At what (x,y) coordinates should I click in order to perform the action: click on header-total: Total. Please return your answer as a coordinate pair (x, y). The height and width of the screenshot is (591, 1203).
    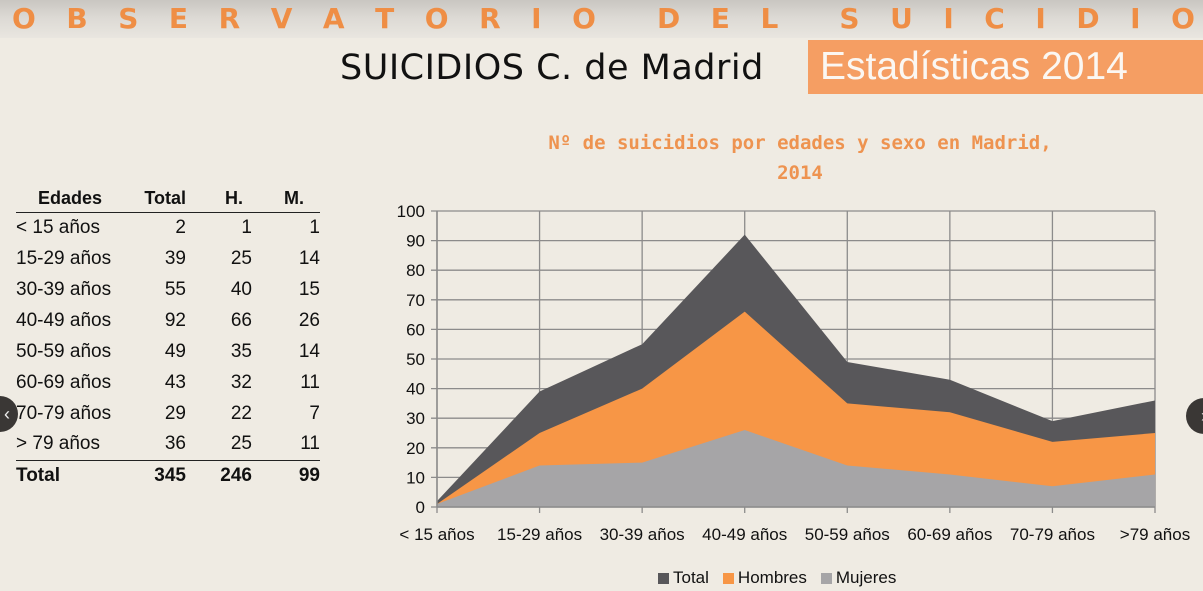
    Looking at the image, I should click on (165, 199).